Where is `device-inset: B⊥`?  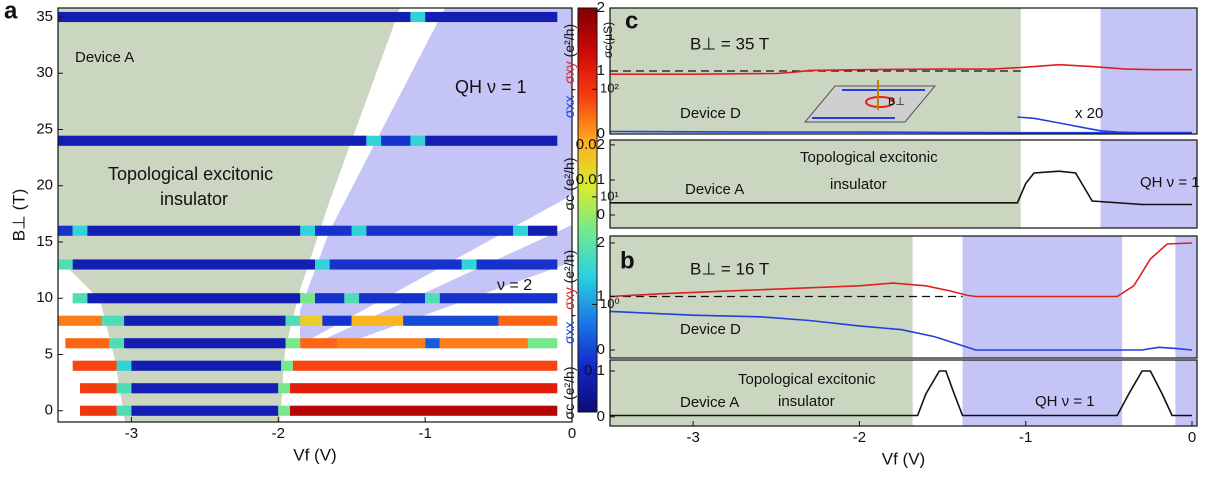
device-inset: B⊥ is located at coordinates (870, 101).